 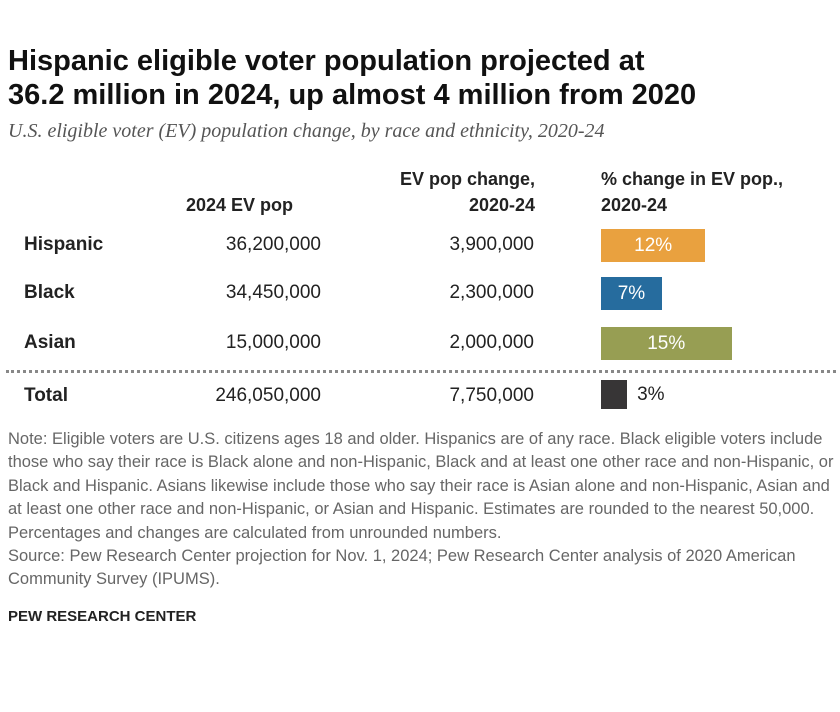 What do you see at coordinates (240, 205) in the screenshot?
I see `header-ev-pop: 2024 EV pop` at bounding box center [240, 205].